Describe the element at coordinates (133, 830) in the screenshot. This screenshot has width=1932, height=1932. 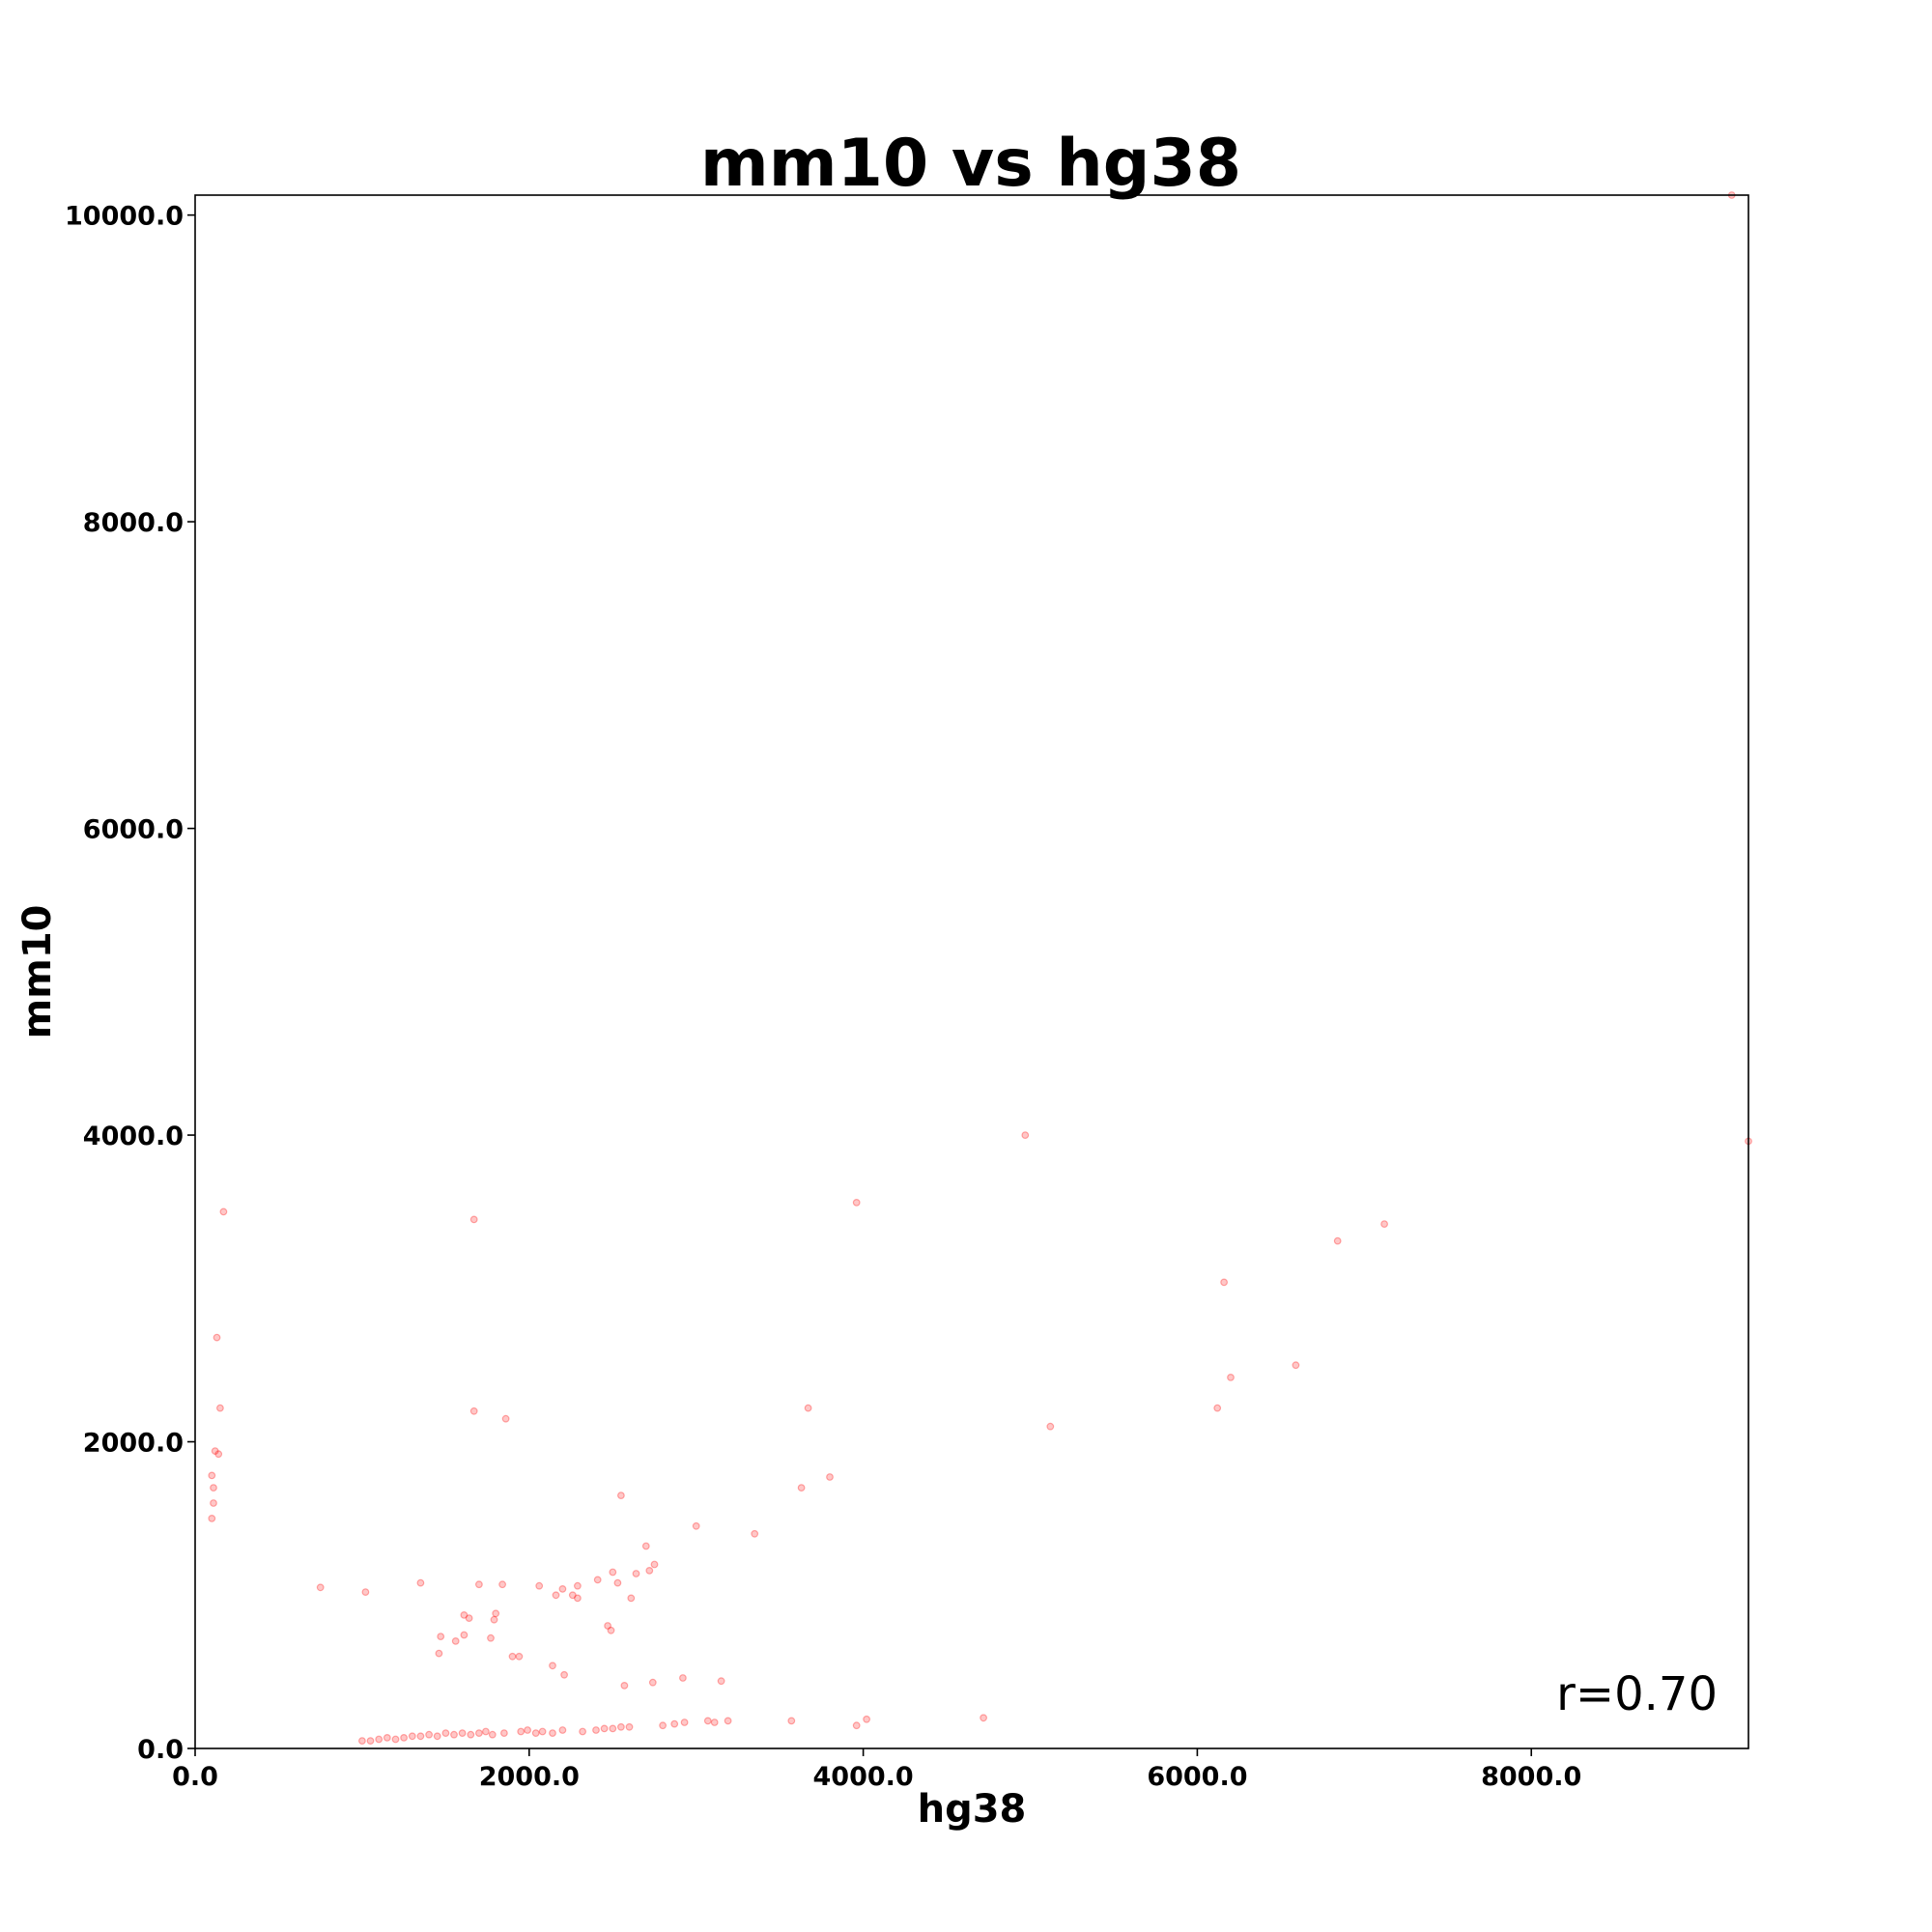
I see `y-tick-label: 6000.0` at that location.